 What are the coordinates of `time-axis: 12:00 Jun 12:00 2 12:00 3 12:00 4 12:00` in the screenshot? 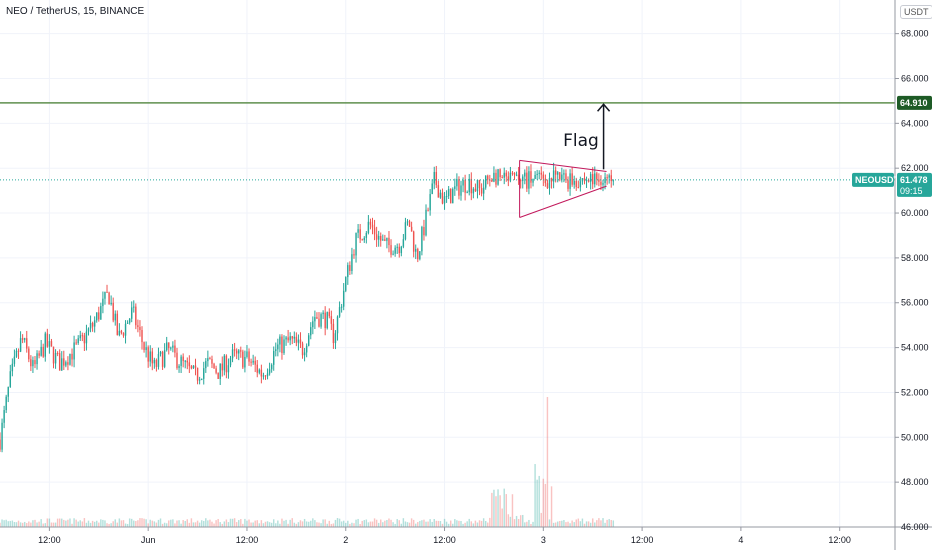 It's located at (444, 536).